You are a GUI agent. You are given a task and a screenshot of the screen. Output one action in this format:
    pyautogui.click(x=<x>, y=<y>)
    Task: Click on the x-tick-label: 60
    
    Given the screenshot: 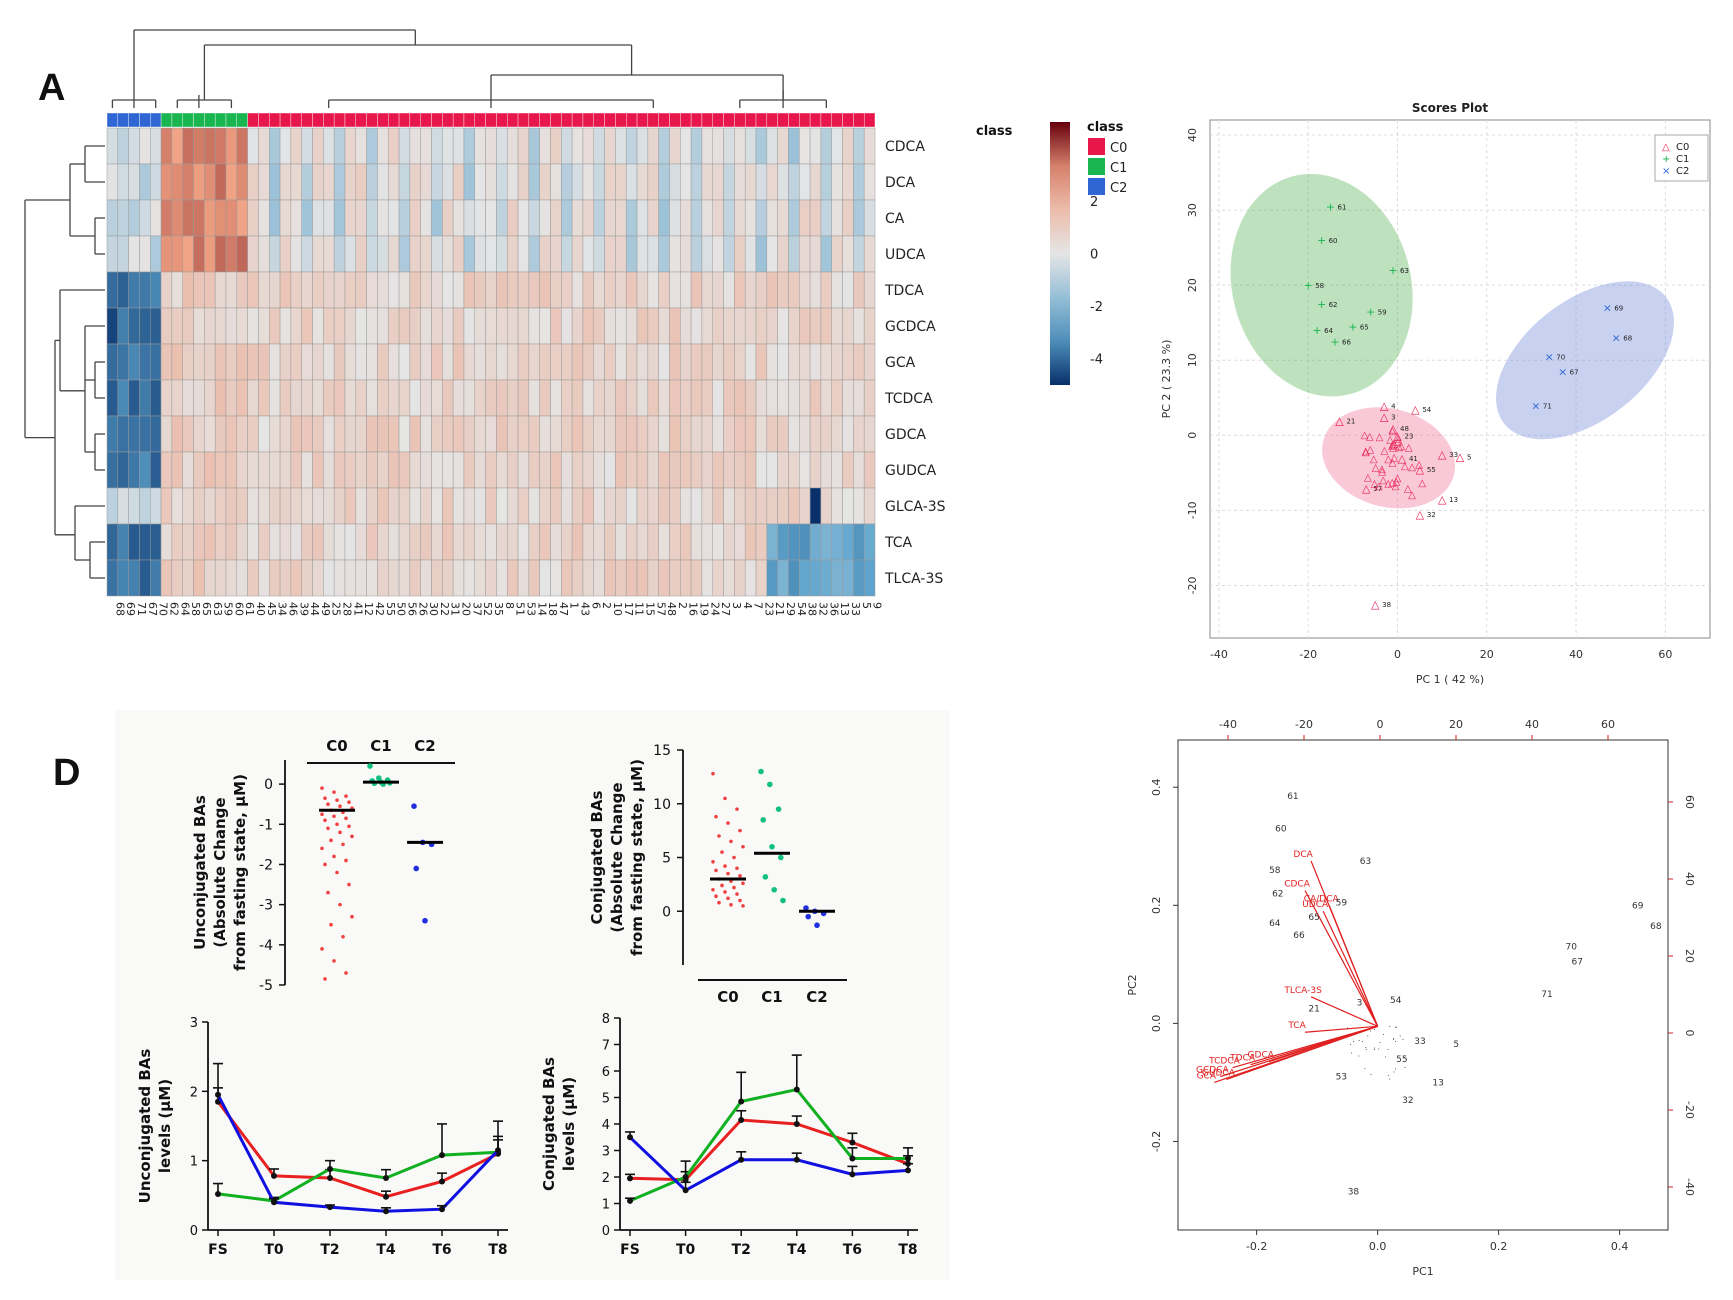 What is the action you would take?
    pyautogui.click(x=1665, y=654)
    